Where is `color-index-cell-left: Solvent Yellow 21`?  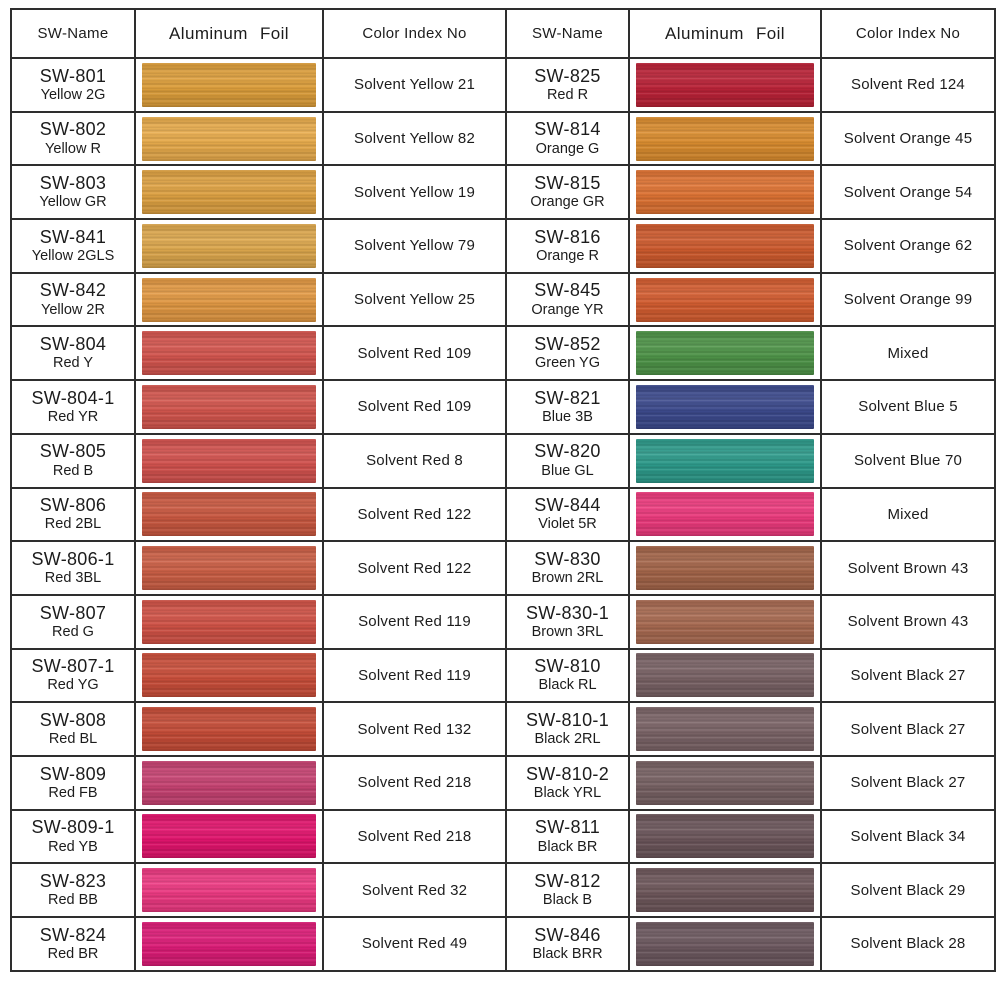
color-index-cell-left: Solvent Yellow 21 is located at coordinates (414, 85).